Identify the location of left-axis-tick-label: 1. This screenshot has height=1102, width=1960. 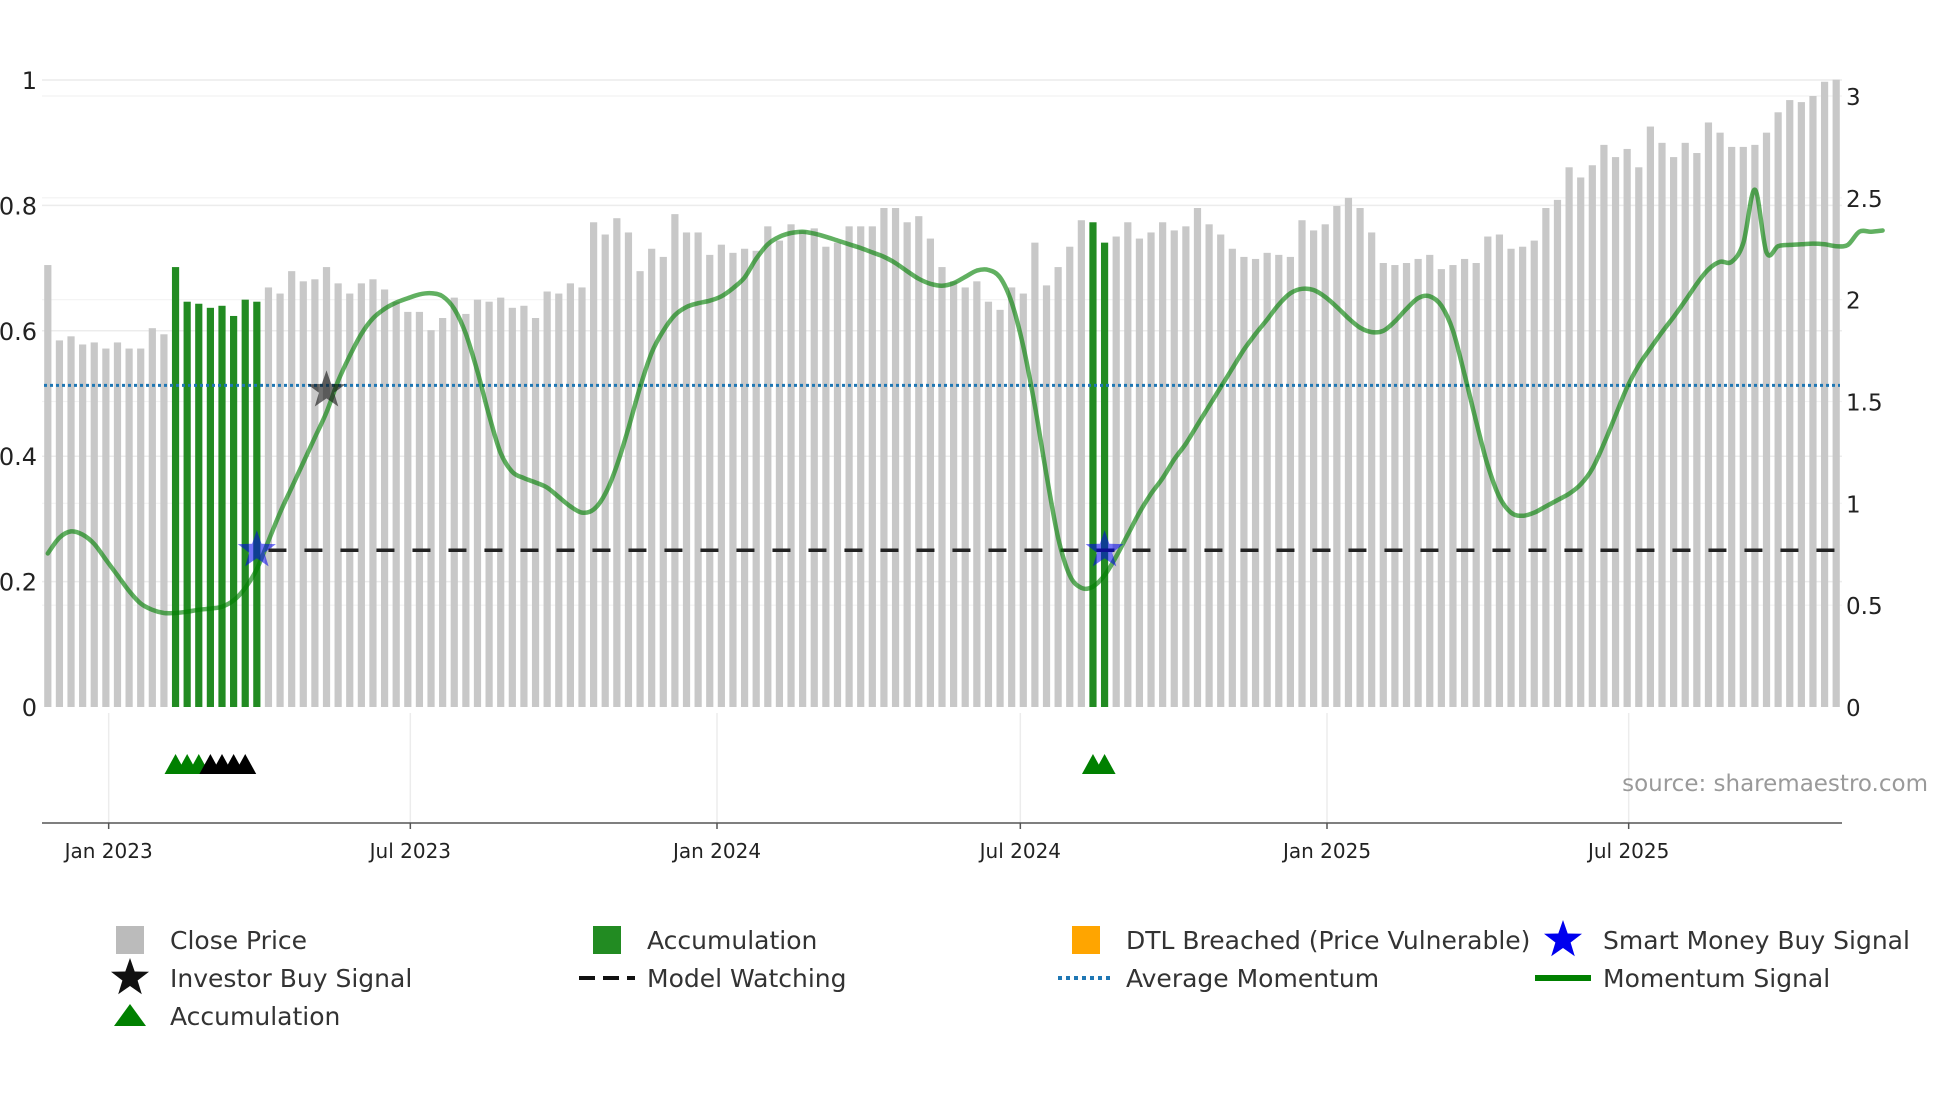
(29, 81).